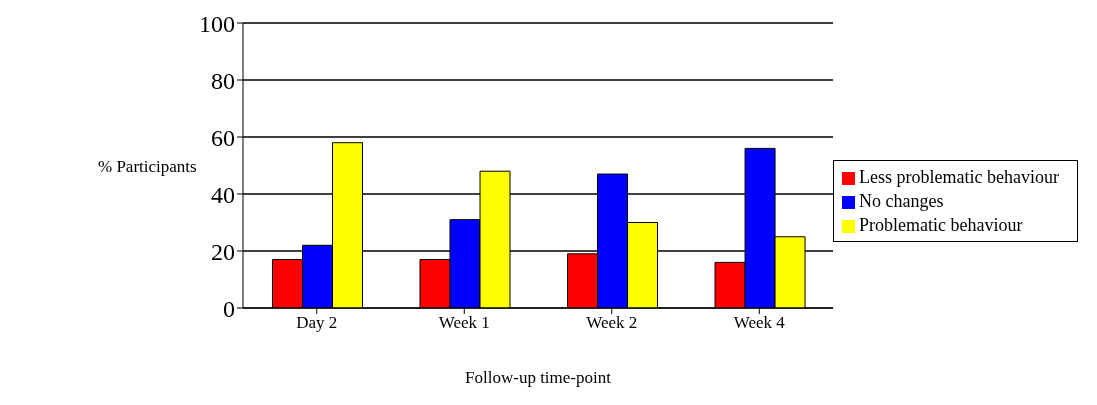  Describe the element at coordinates (217, 23) in the screenshot. I see `y-tick-label: 100` at that location.